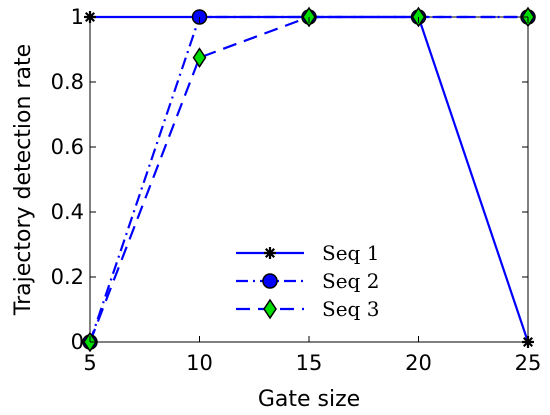  What do you see at coordinates (89, 363) in the screenshot?
I see `x-tick-label: 5` at bounding box center [89, 363].